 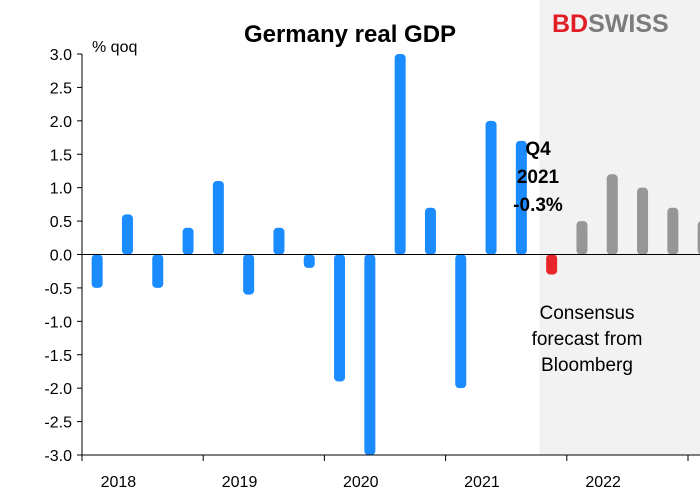 What do you see at coordinates (240, 482) in the screenshot?
I see `x-tick-label: 2019` at bounding box center [240, 482].